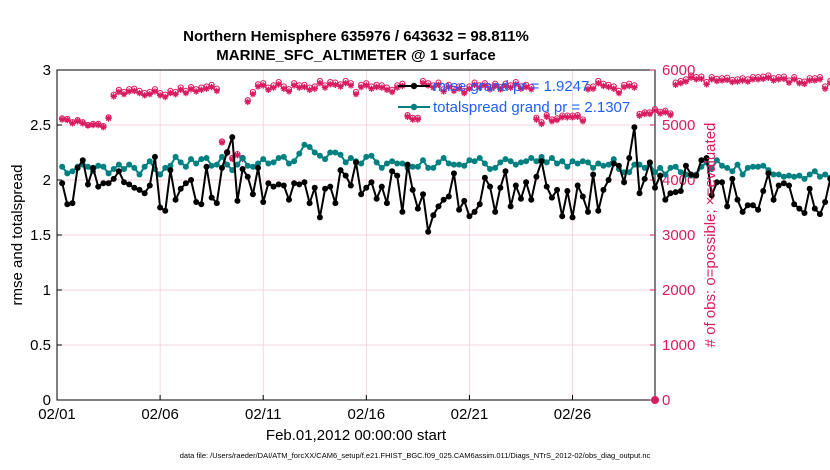 This screenshot has height=470, width=830. What do you see at coordinates (40, 235) in the screenshot?
I see `left-y-tick-label: 1.5` at bounding box center [40, 235].